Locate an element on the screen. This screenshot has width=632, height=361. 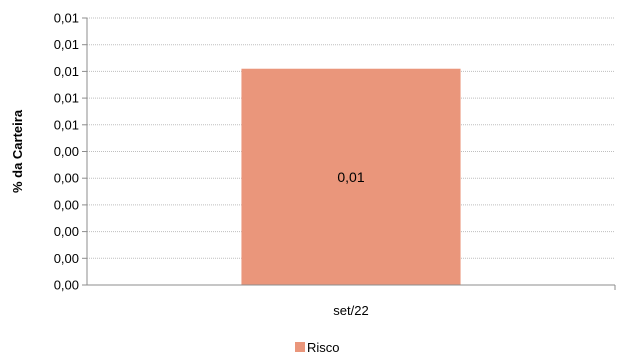
data-label: 0,01 is located at coordinates (350, 177).